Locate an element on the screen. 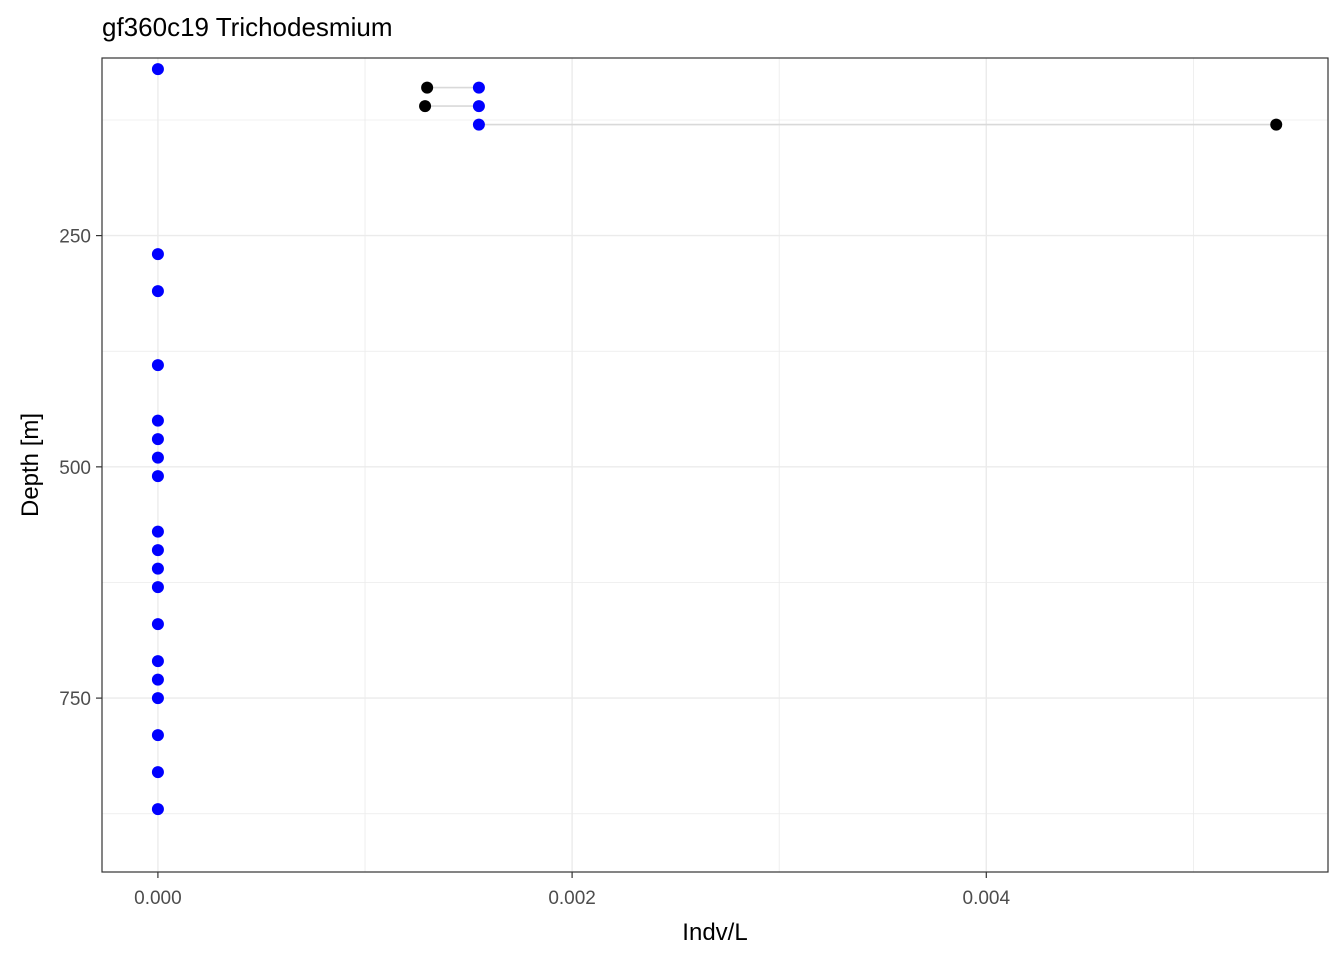 This screenshot has width=1344, height=960. x-tick-label: 0.000 is located at coordinates (158, 898).